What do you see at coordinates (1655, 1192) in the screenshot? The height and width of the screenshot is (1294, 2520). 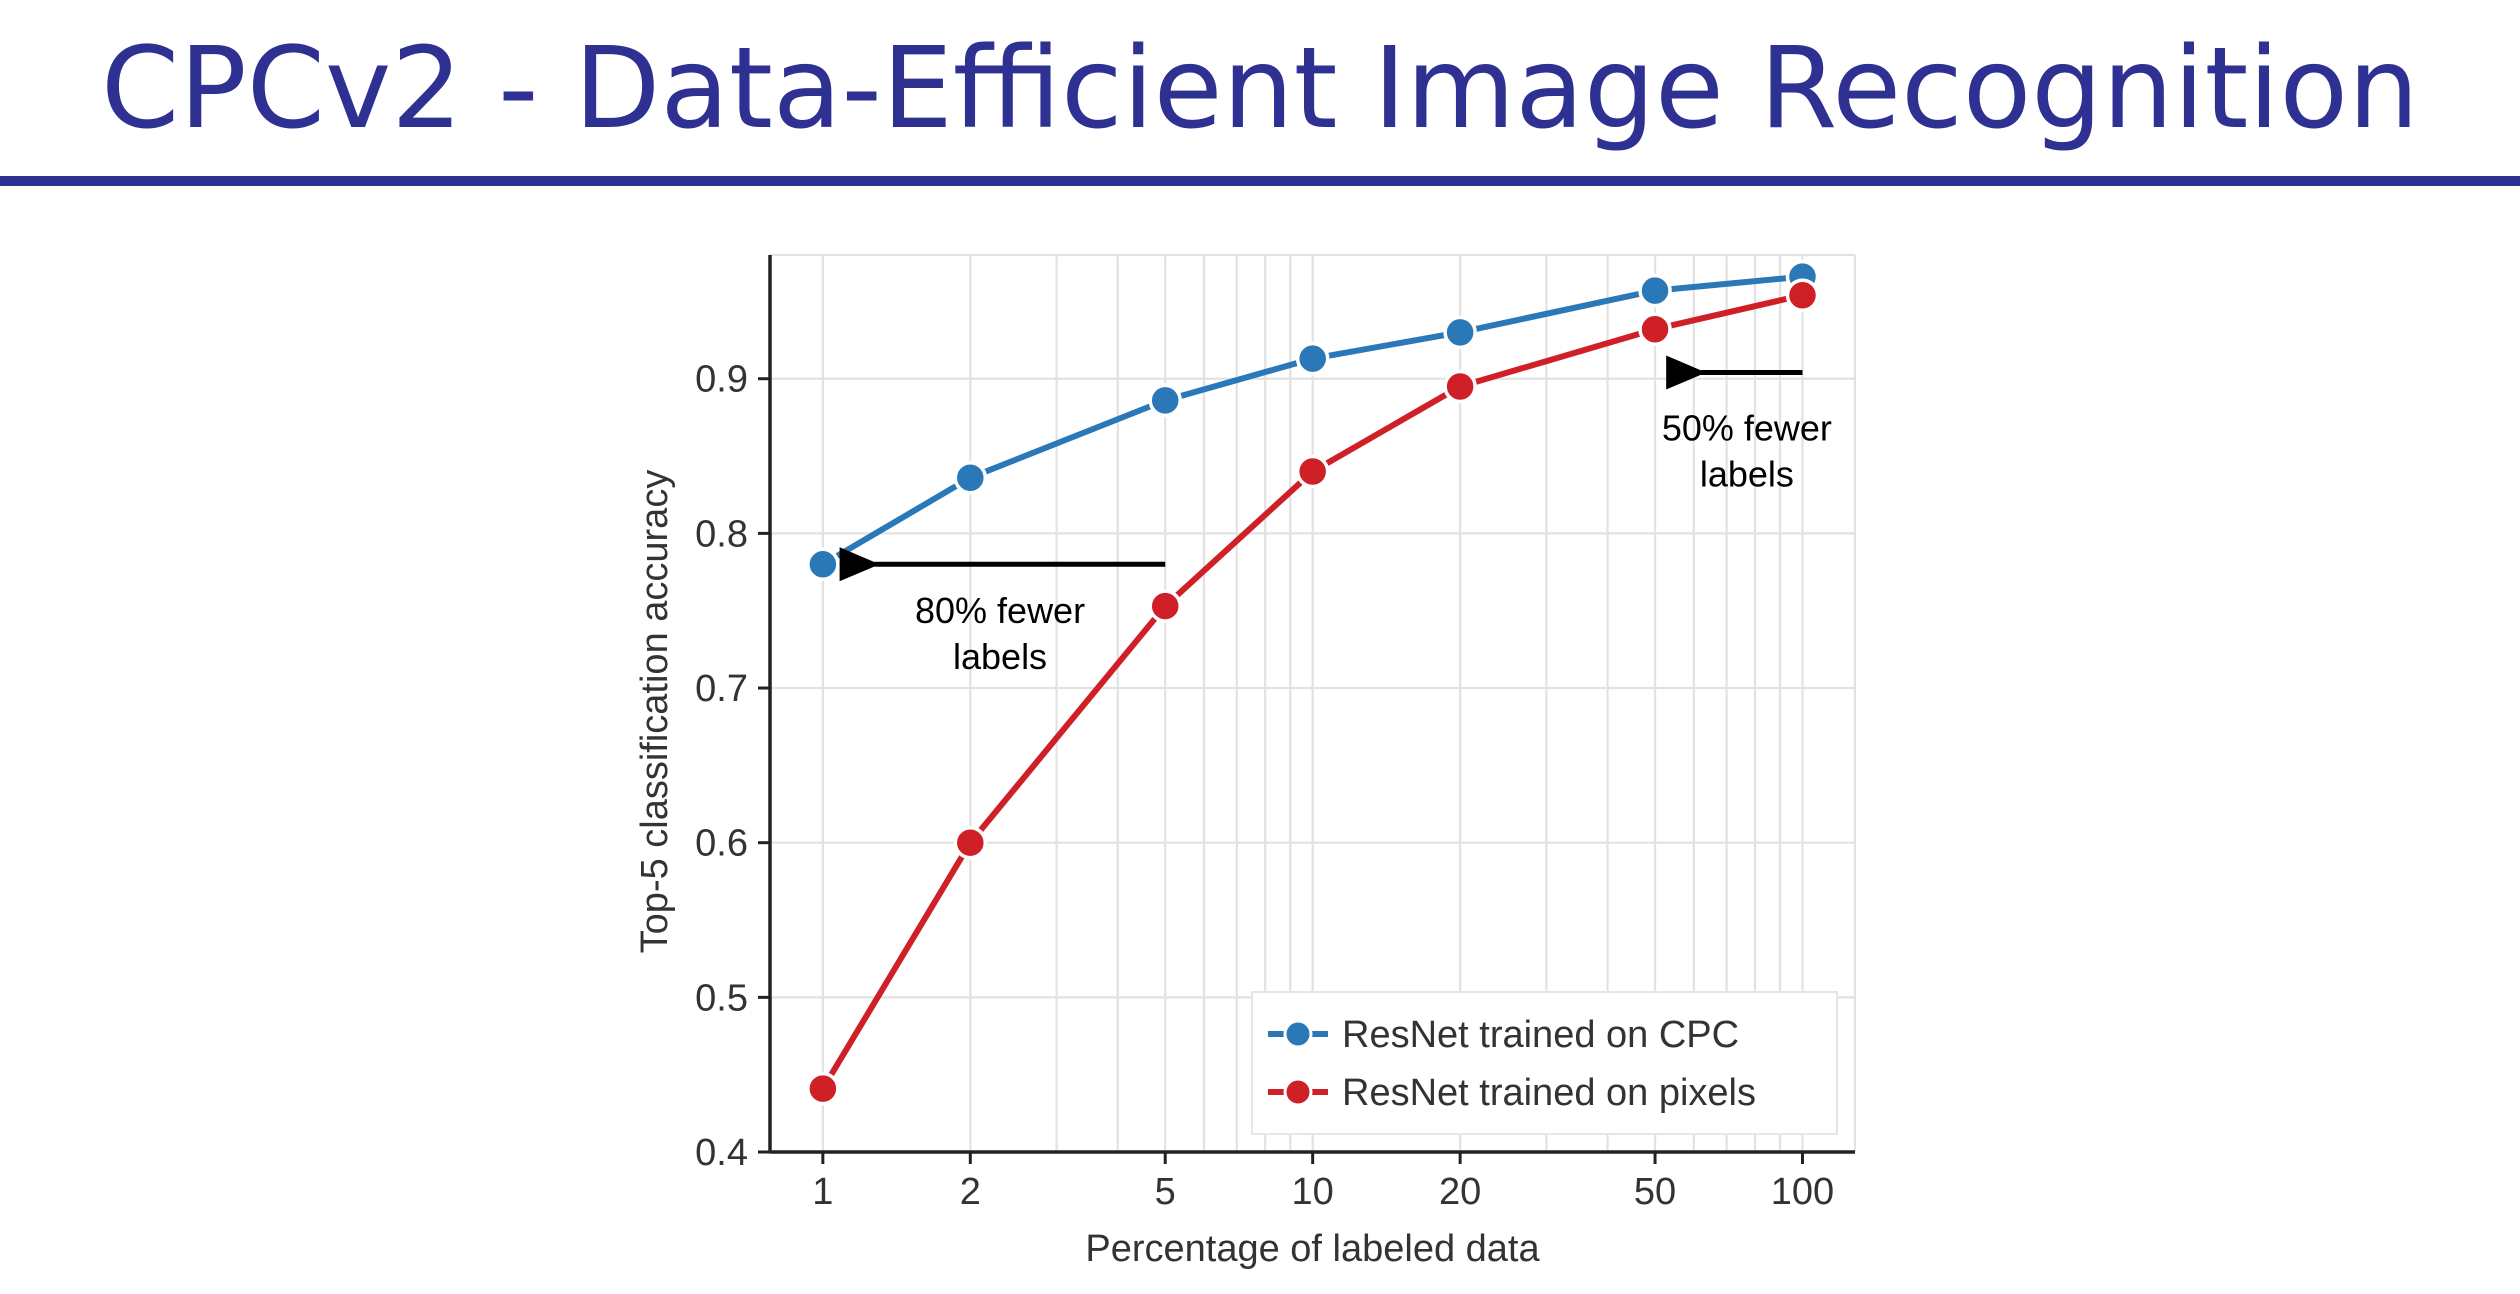 I see `x-tick-label: 50` at bounding box center [1655, 1192].